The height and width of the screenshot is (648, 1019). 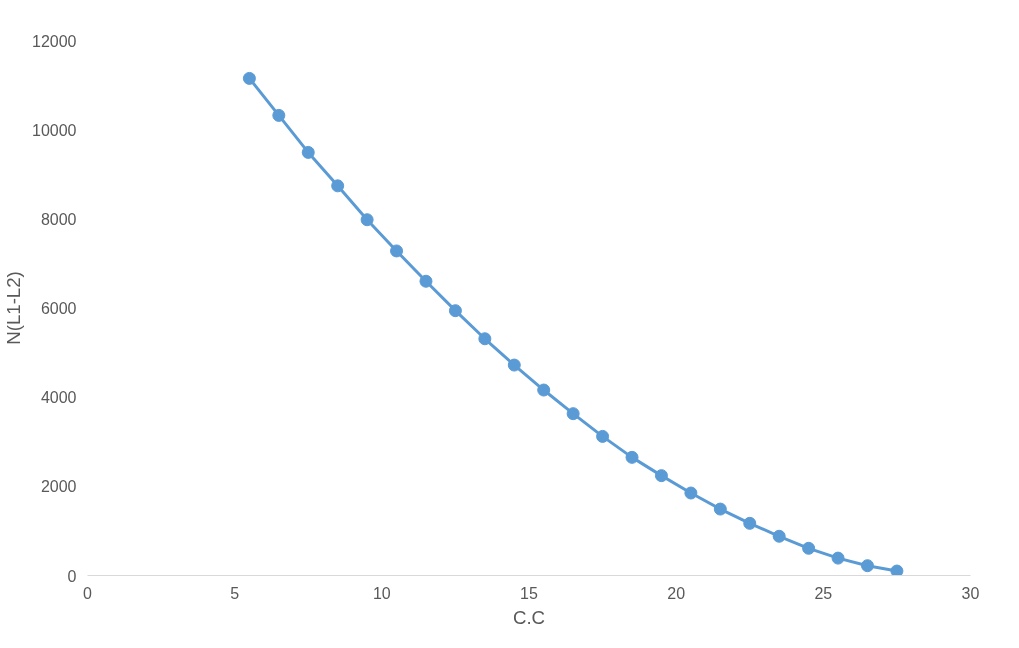 I want to click on y-tick-label: 2000, so click(x=58, y=487).